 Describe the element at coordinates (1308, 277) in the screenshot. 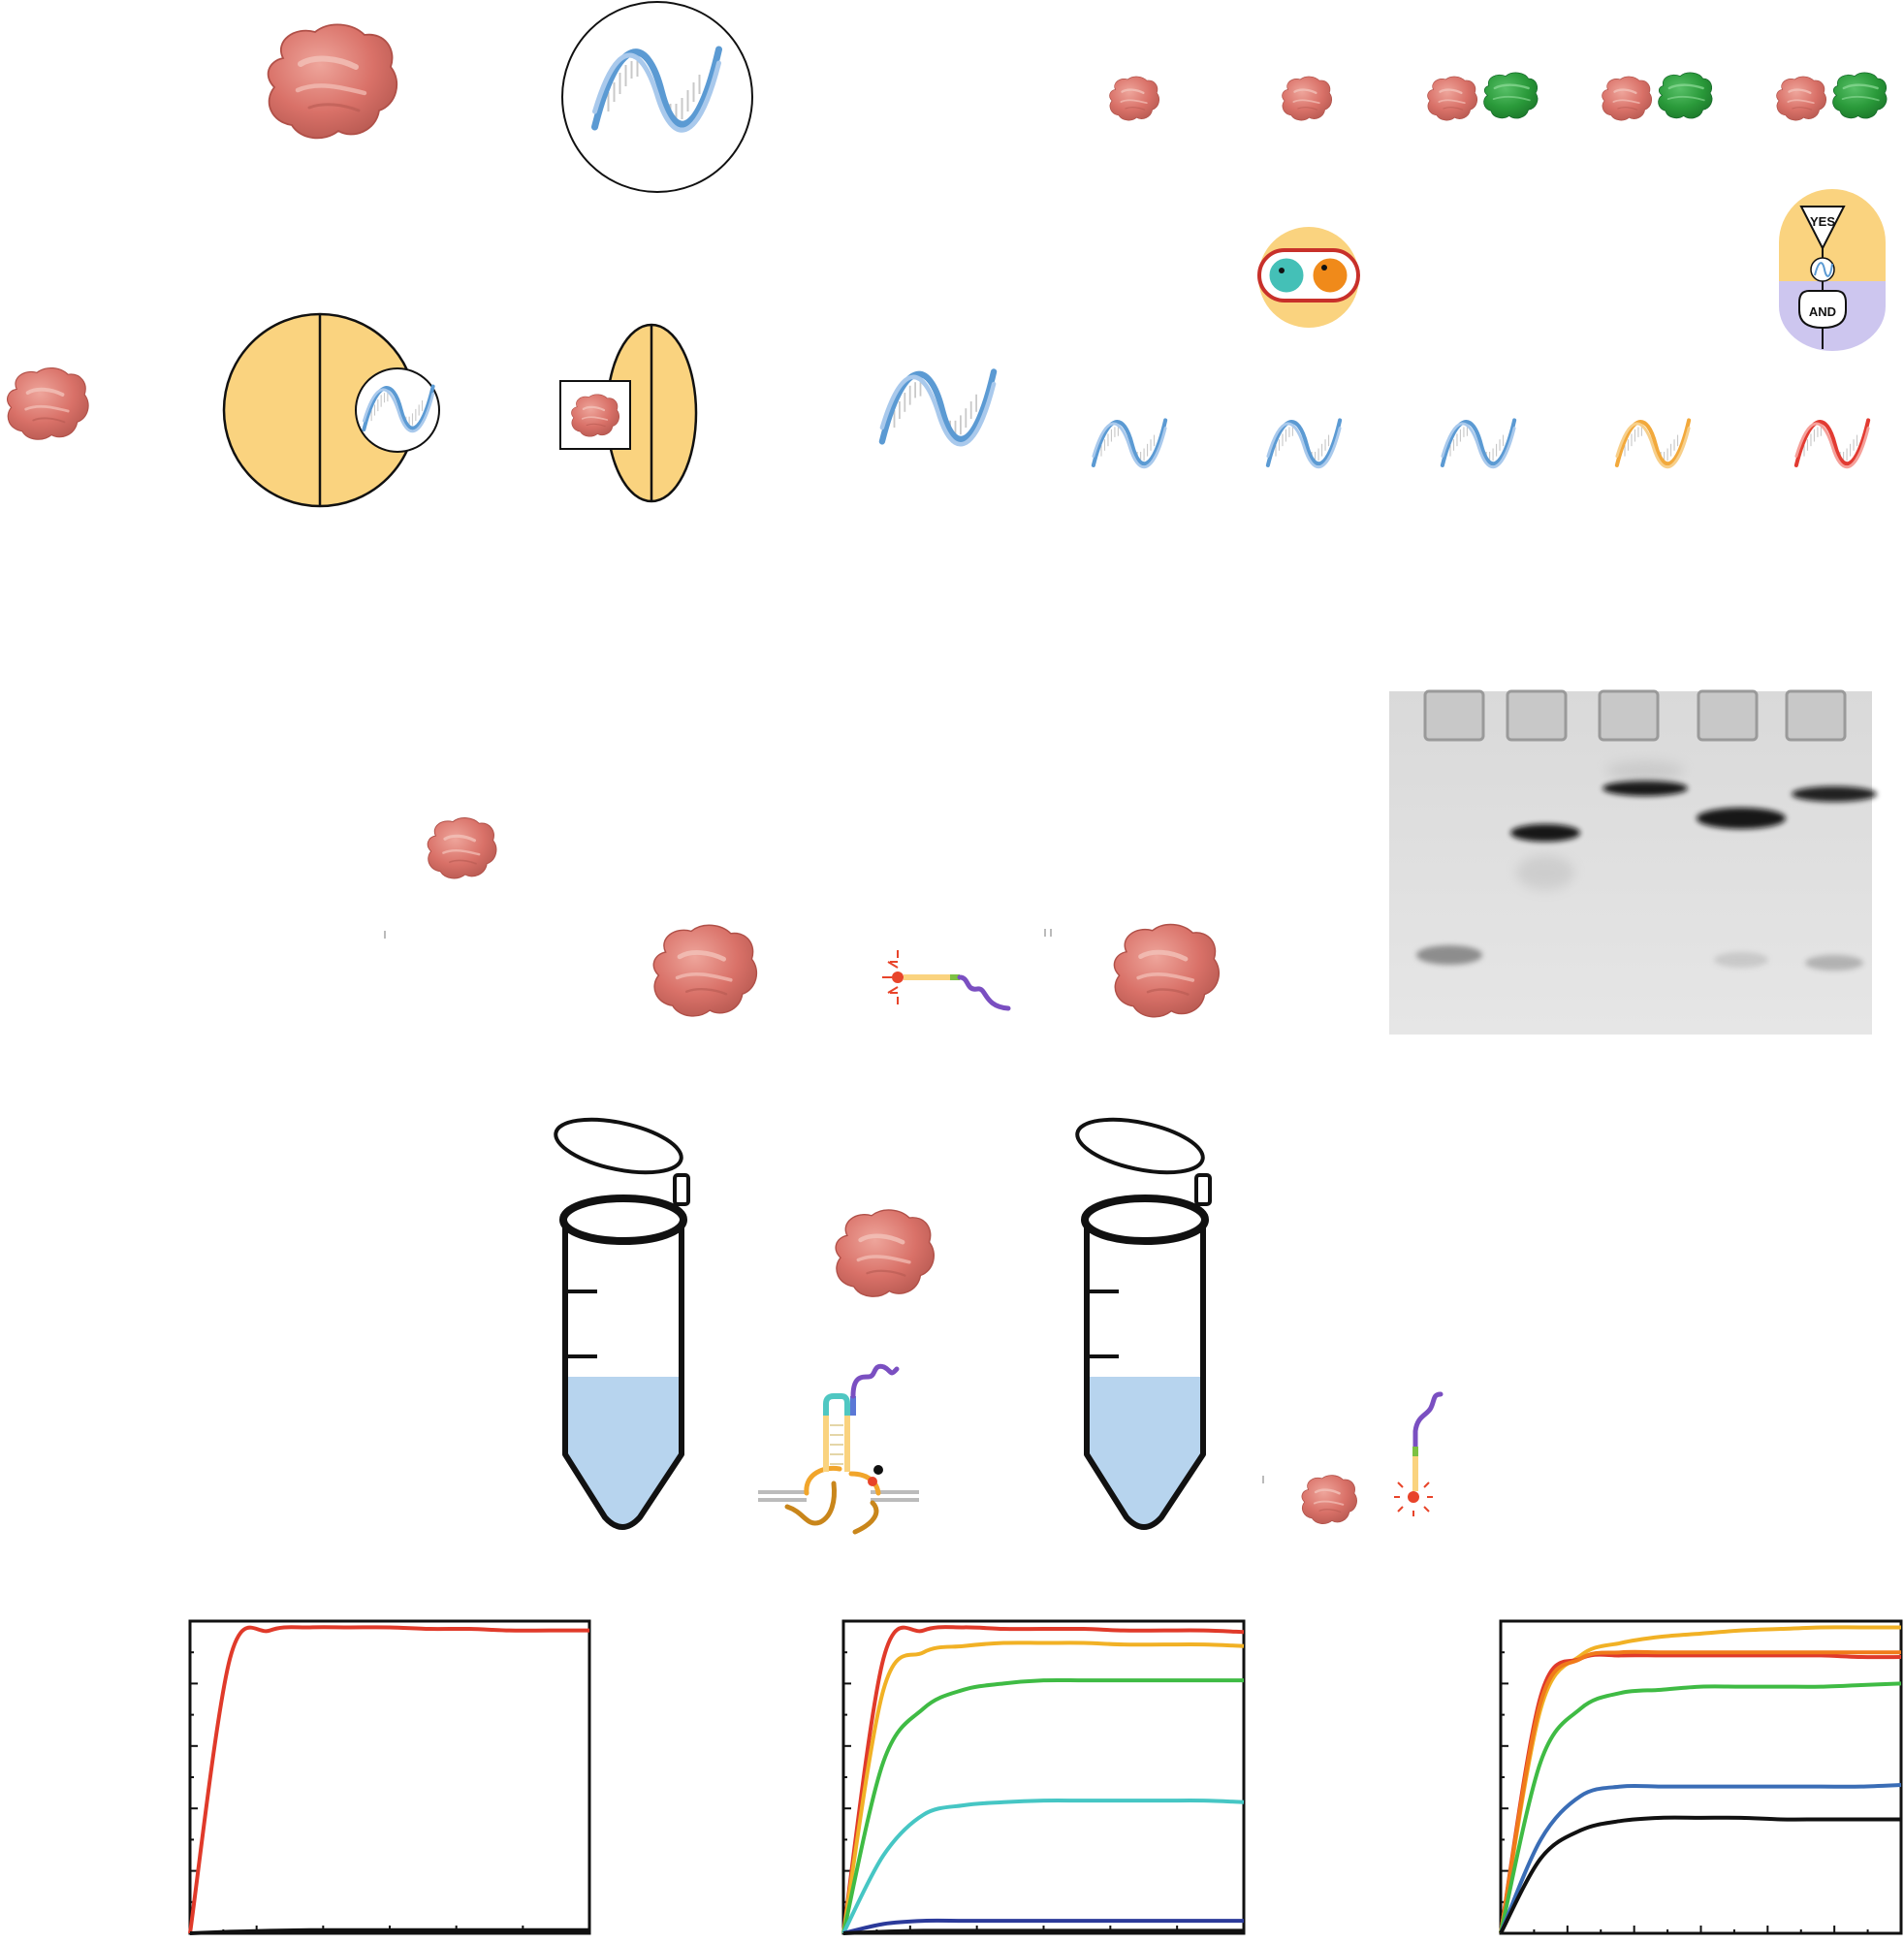

I see `cell-compartments-icon` at that location.